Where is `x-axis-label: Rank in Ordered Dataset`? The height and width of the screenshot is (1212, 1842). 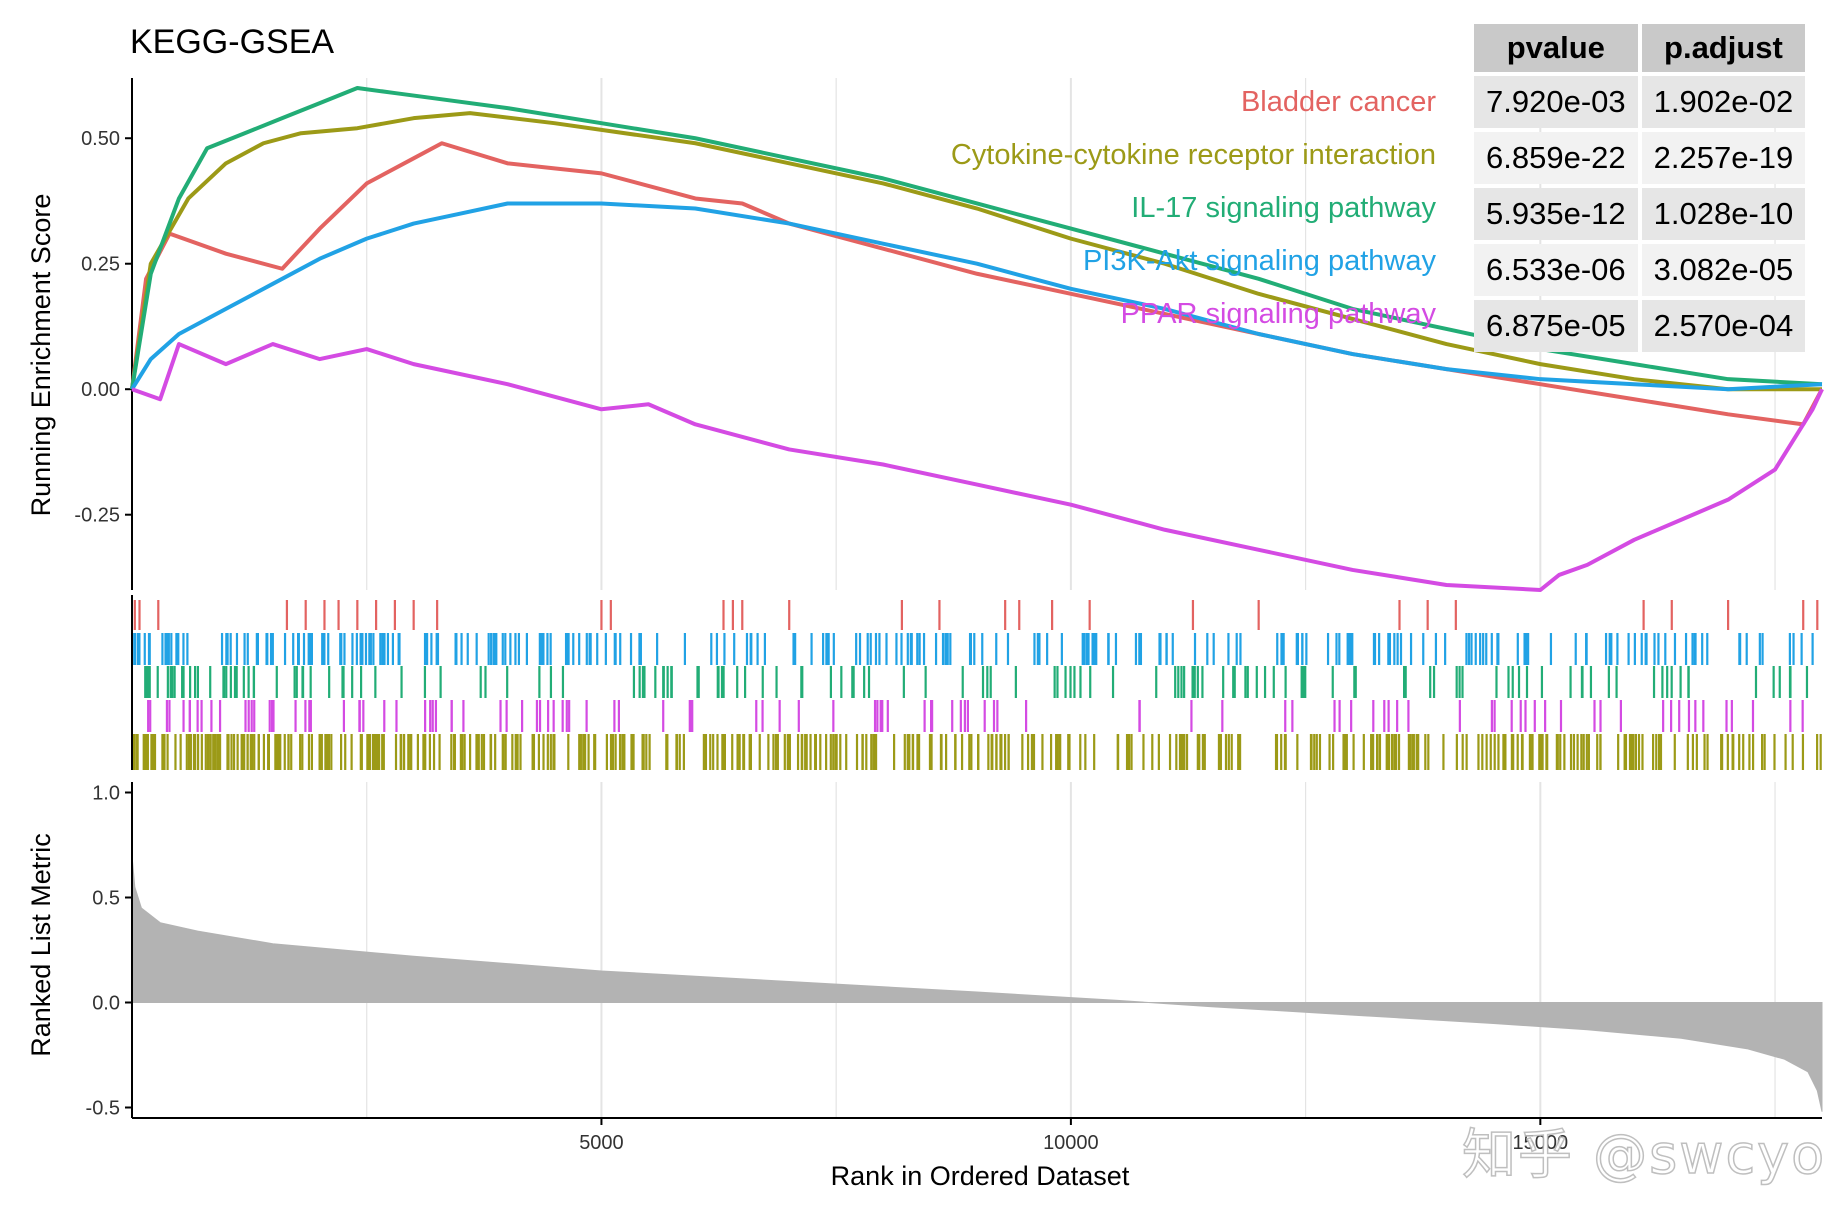
x-axis-label: Rank in Ordered Dataset is located at coordinates (980, 1176).